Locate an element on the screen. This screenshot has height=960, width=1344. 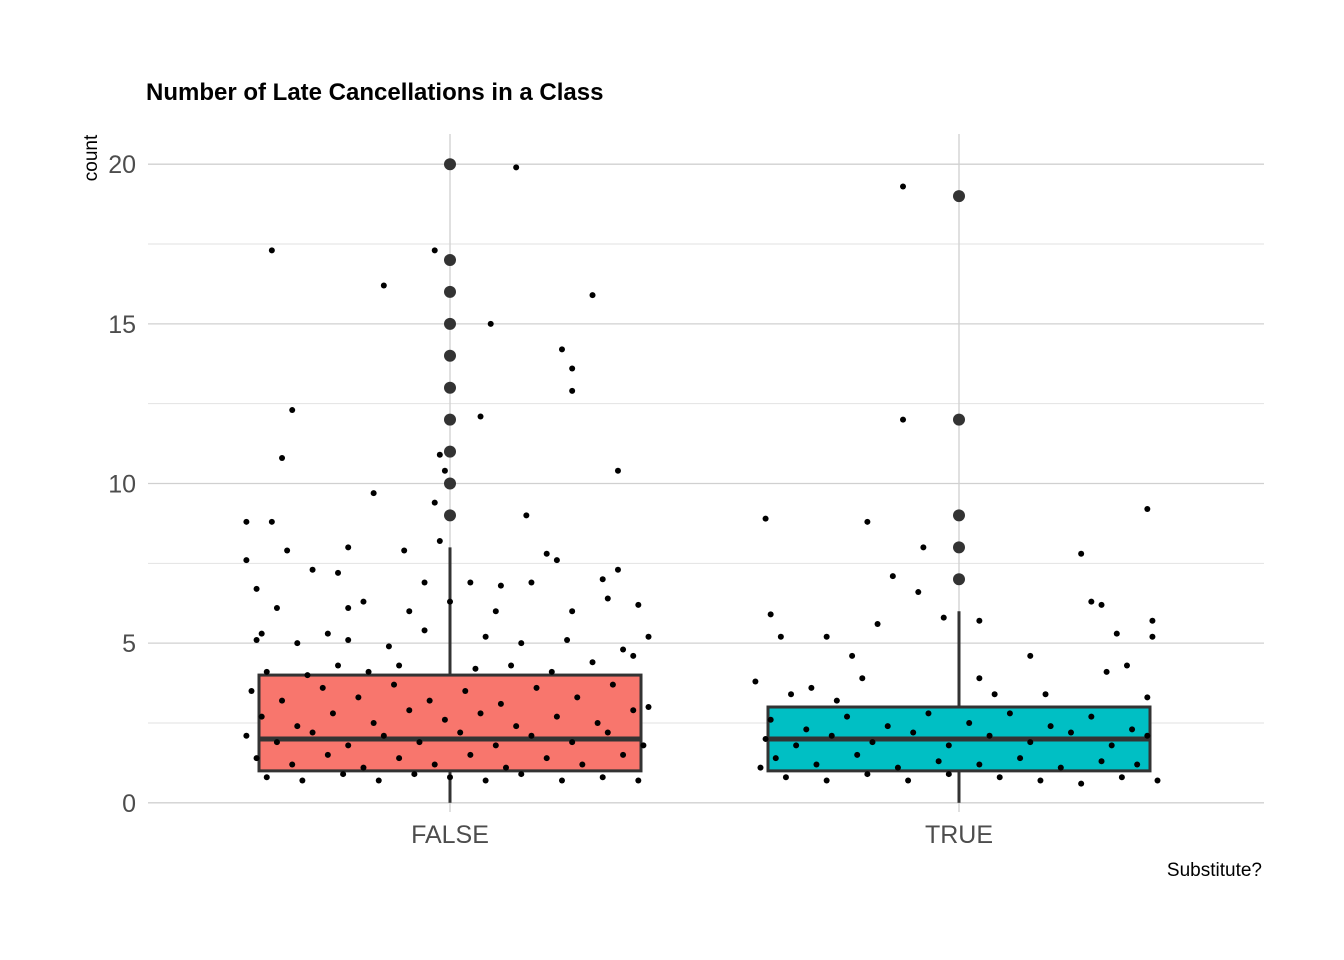
y-axis-ticks: 0 5 10 15 20 is located at coordinates (122, 484).